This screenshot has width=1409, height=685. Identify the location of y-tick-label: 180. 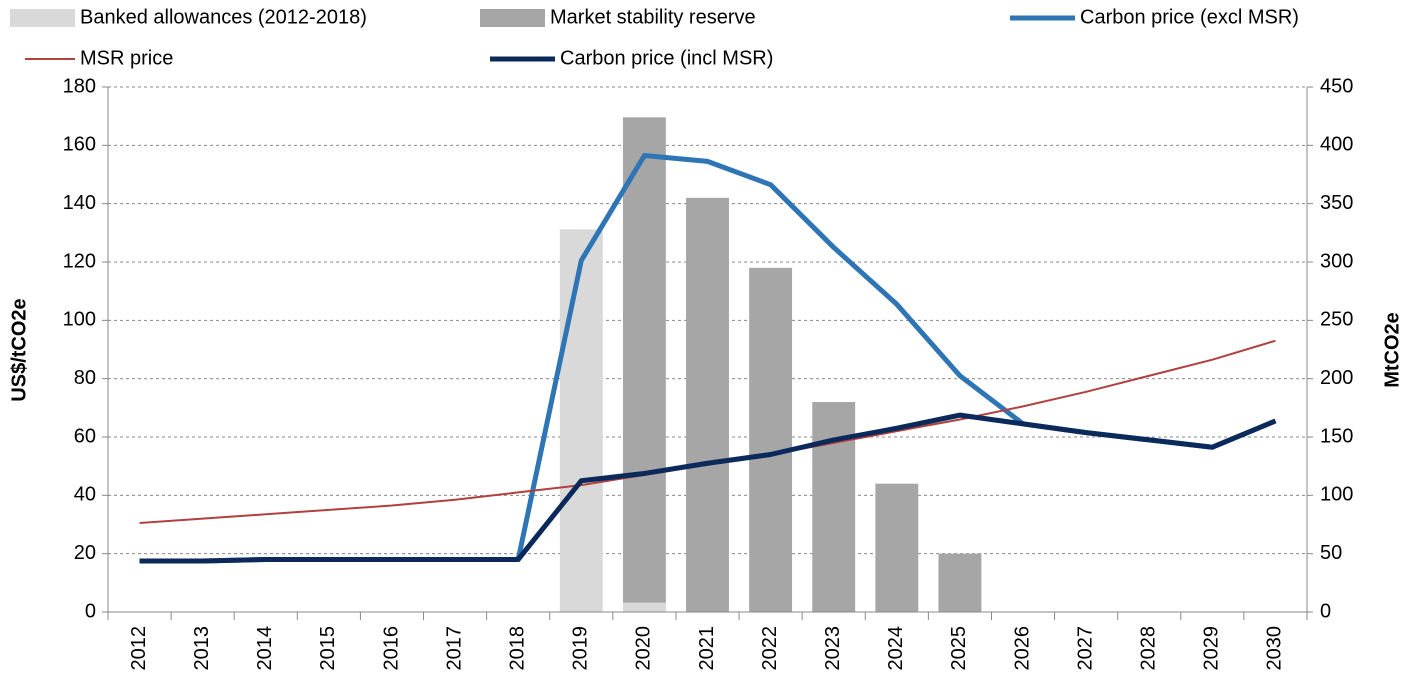
(79, 86).